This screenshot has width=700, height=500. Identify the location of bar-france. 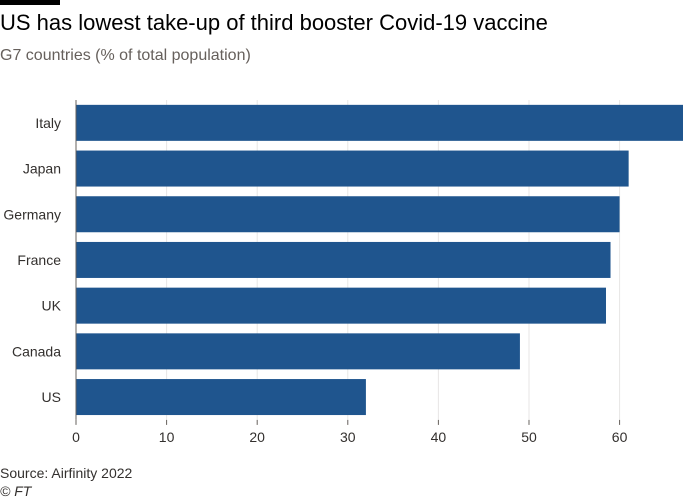
(343, 259).